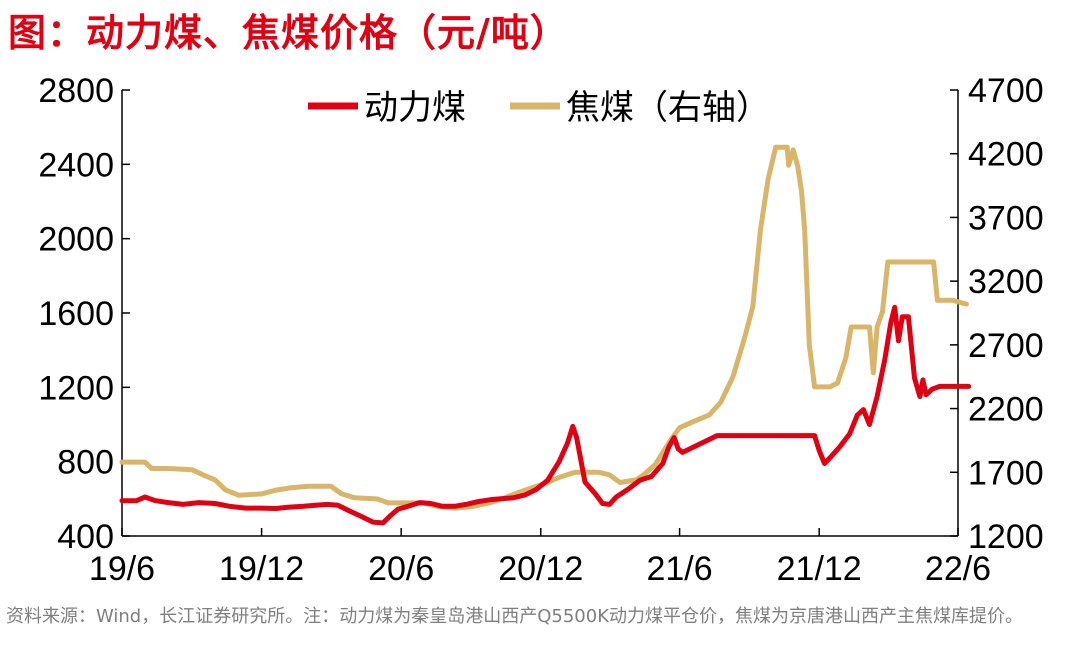  What do you see at coordinates (76, 240) in the screenshot?
I see `y-left-tick-label: 2000` at bounding box center [76, 240].